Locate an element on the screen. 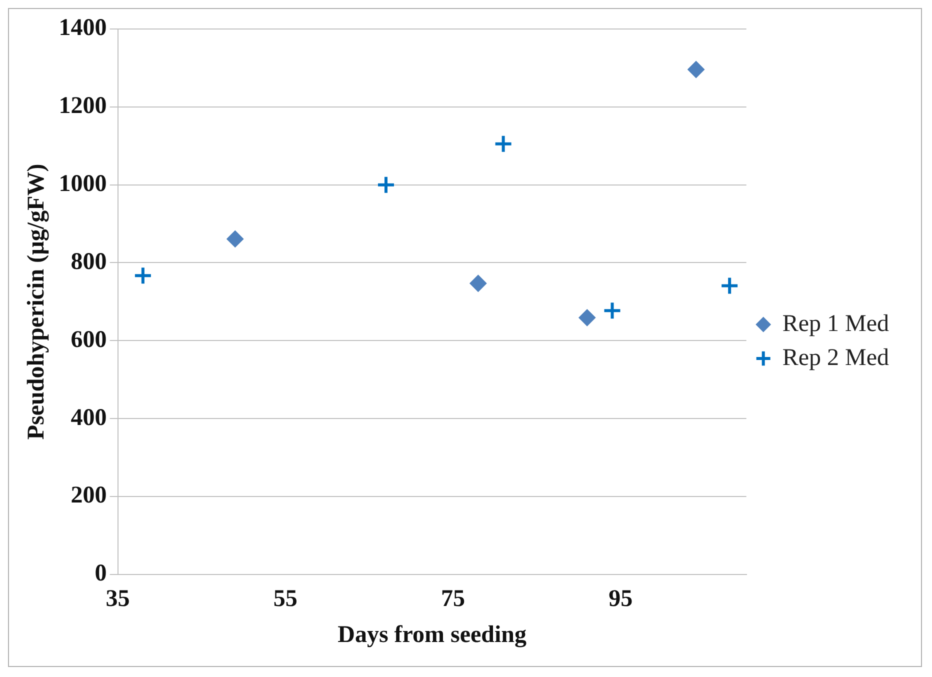 The image size is (932, 677). y-axis-title: Pseudohypericin (µg/gFW) is located at coordinates (37, 302).